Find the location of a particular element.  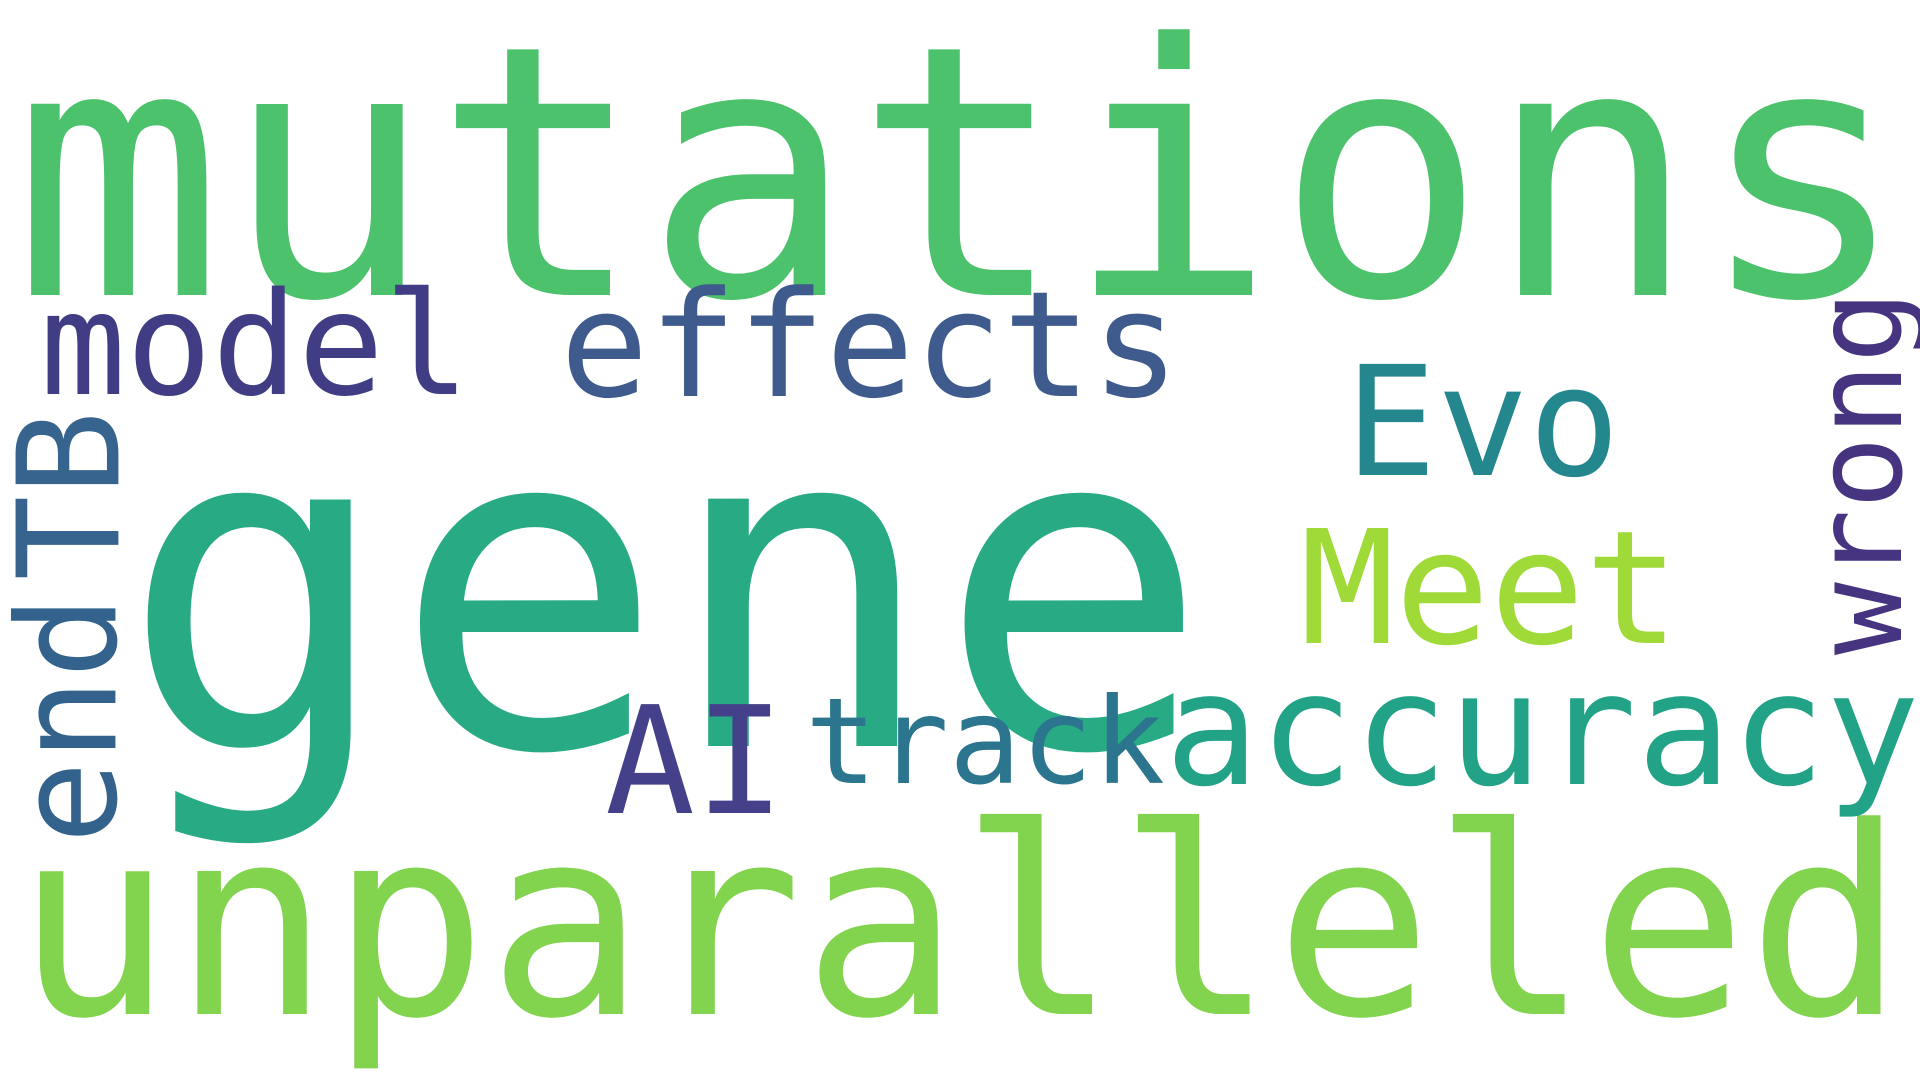

word-ai: AI is located at coordinates (695, 762).